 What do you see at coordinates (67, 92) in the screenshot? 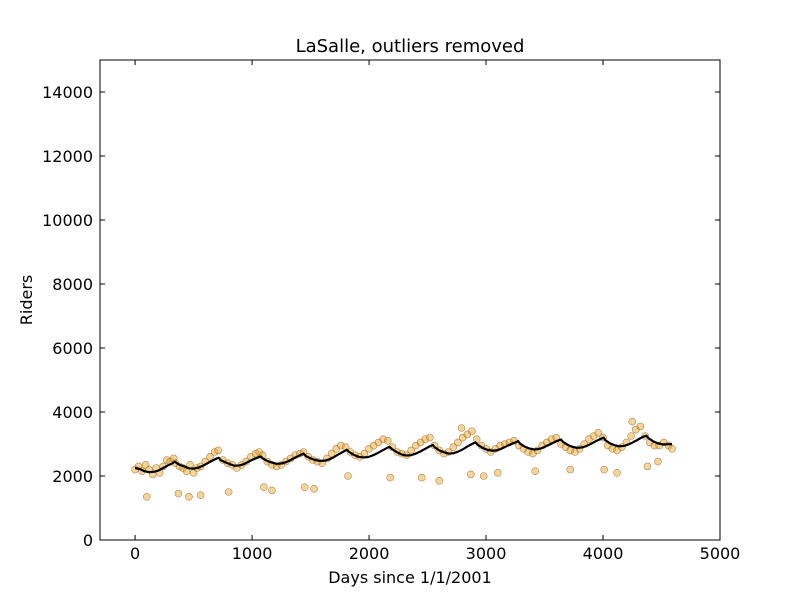
I see `y-tick-label: 14000` at bounding box center [67, 92].